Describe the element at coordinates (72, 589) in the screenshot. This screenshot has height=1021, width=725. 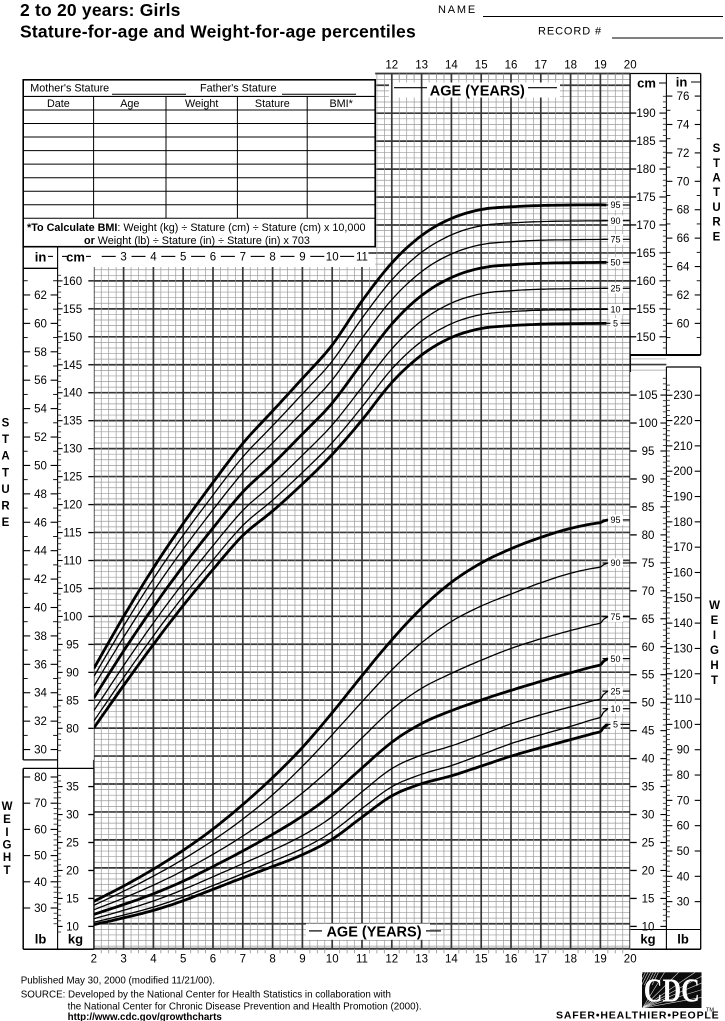
I see `svg-text: 105` at that location.